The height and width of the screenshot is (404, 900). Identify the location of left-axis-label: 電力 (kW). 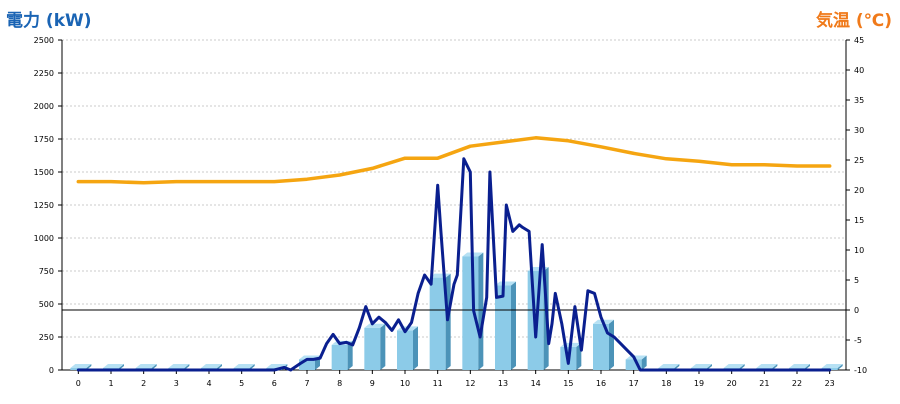
(49, 21).